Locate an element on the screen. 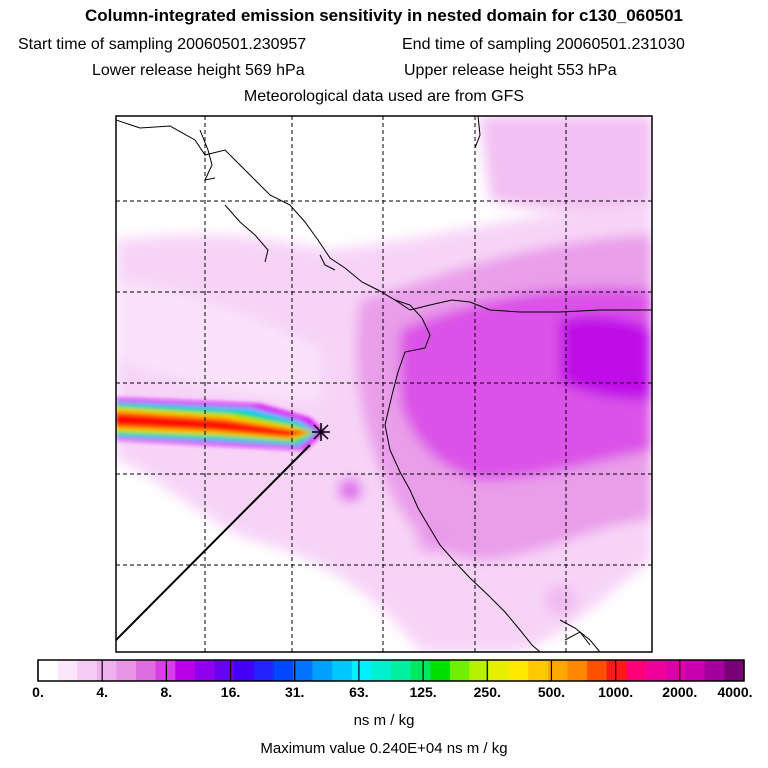 The width and height of the screenshot is (768, 768). star-icon is located at coordinates (321, 432).